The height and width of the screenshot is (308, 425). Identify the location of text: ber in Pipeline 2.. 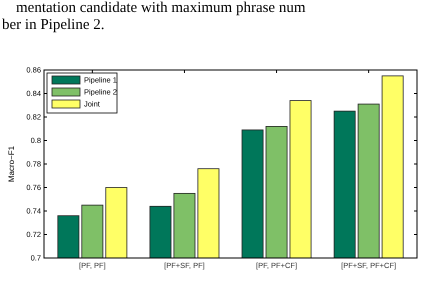
(53, 25).